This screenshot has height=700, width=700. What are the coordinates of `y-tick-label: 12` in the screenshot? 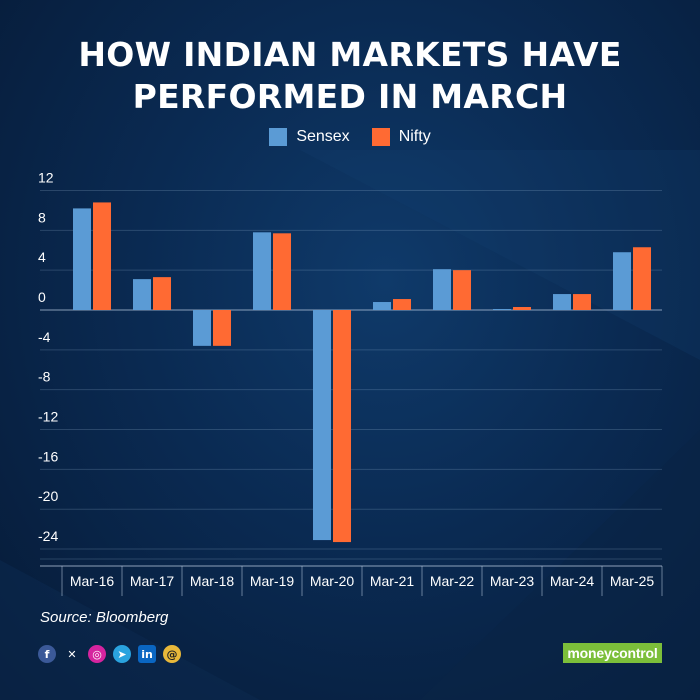 It's located at (46, 177).